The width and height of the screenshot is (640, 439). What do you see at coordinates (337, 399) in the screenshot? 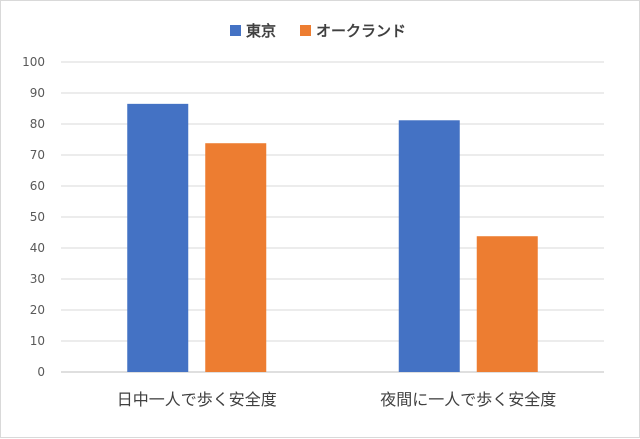
I see `x-axis-category-labels: 日中一人で歩く安全度 夜間に一人で歩く安全度` at bounding box center [337, 399].